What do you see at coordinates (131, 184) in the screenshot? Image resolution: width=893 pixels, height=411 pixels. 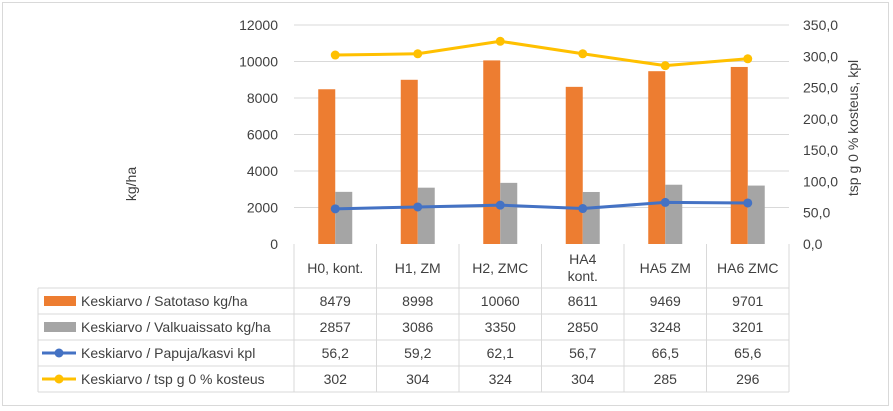 I see `y-axis-title: kg/ha` at bounding box center [131, 184].